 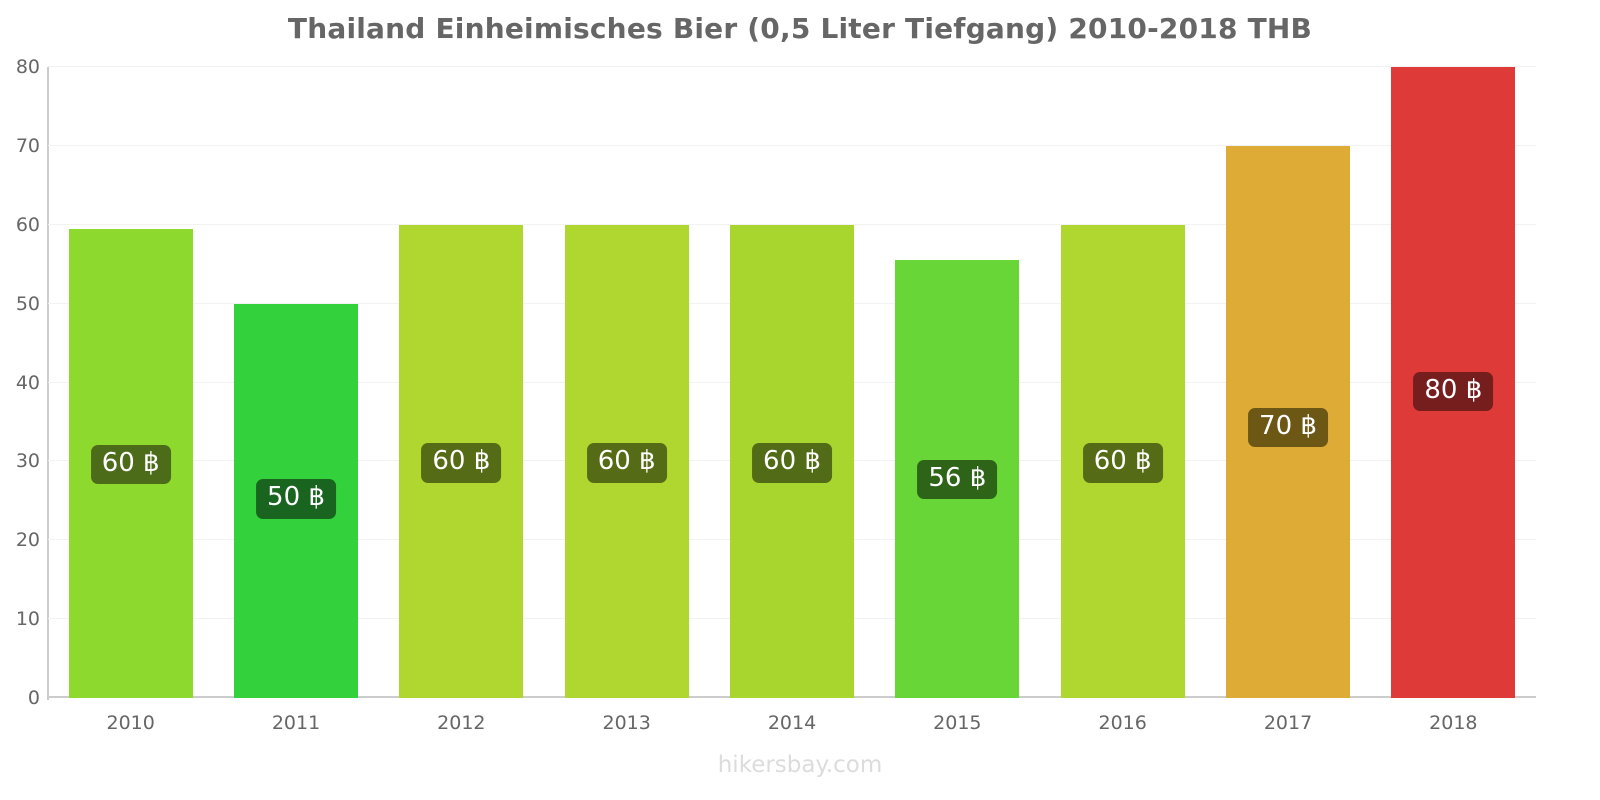 I want to click on watermark: hikersbay.com, so click(x=800, y=765).